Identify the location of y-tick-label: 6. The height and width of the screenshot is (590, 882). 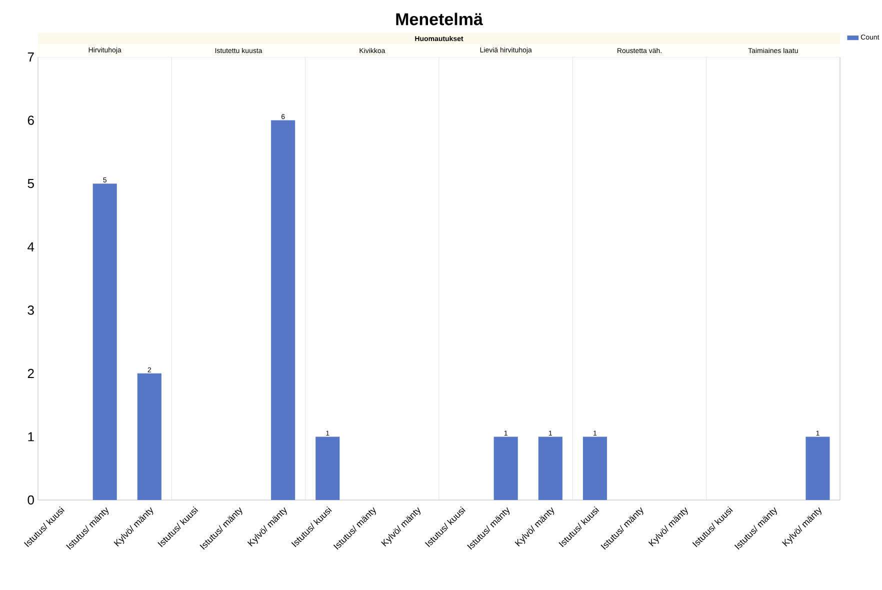
(31, 120).